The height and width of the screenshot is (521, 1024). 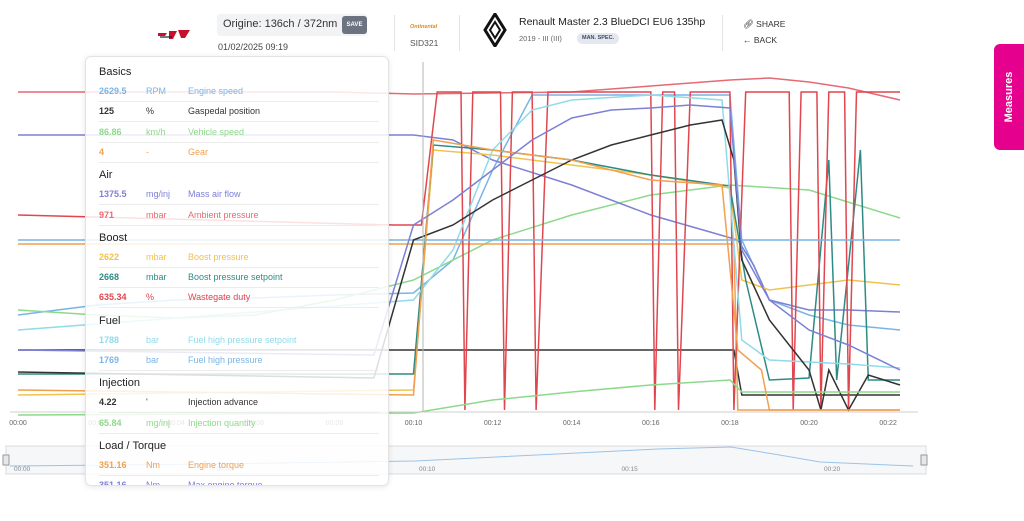 I want to click on measure-unit: ', so click(x=147, y=402).